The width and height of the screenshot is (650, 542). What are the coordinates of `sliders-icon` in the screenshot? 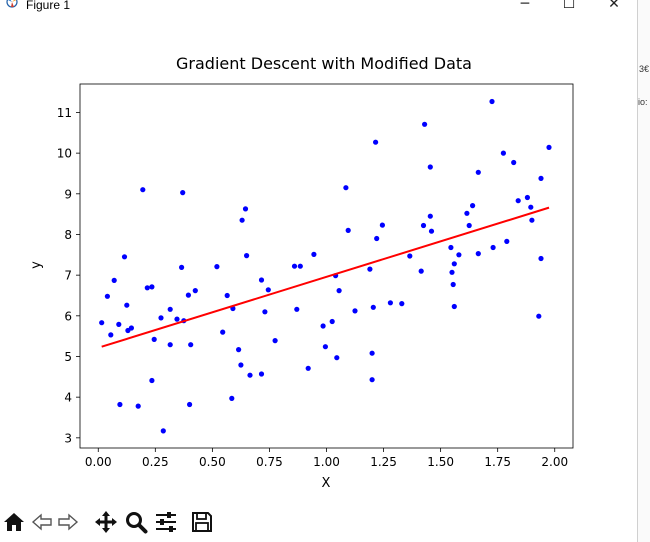 It's located at (166, 522).